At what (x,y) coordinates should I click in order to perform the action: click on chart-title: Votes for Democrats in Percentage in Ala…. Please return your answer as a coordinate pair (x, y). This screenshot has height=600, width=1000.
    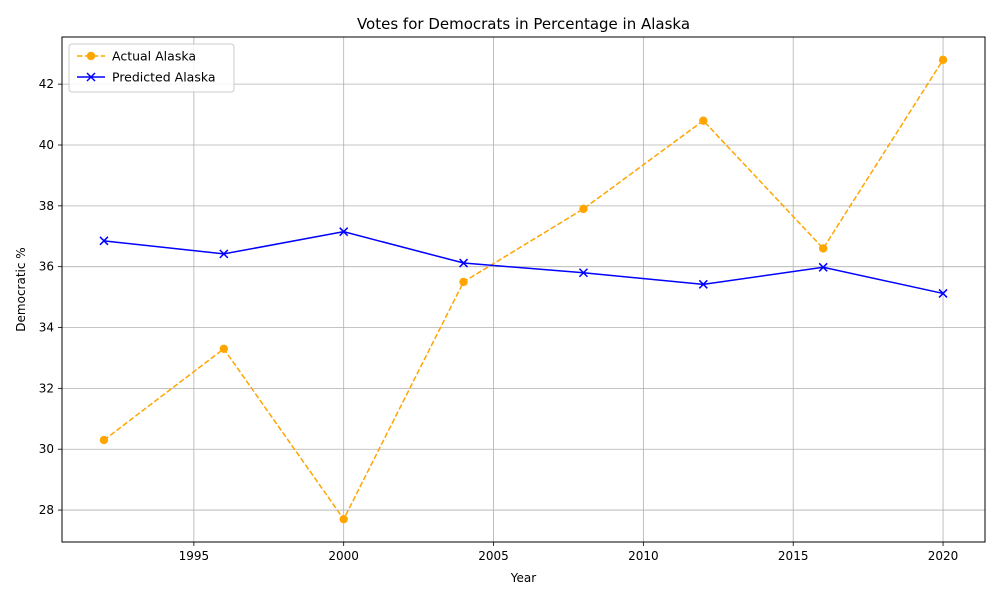
    Looking at the image, I should click on (523, 24).